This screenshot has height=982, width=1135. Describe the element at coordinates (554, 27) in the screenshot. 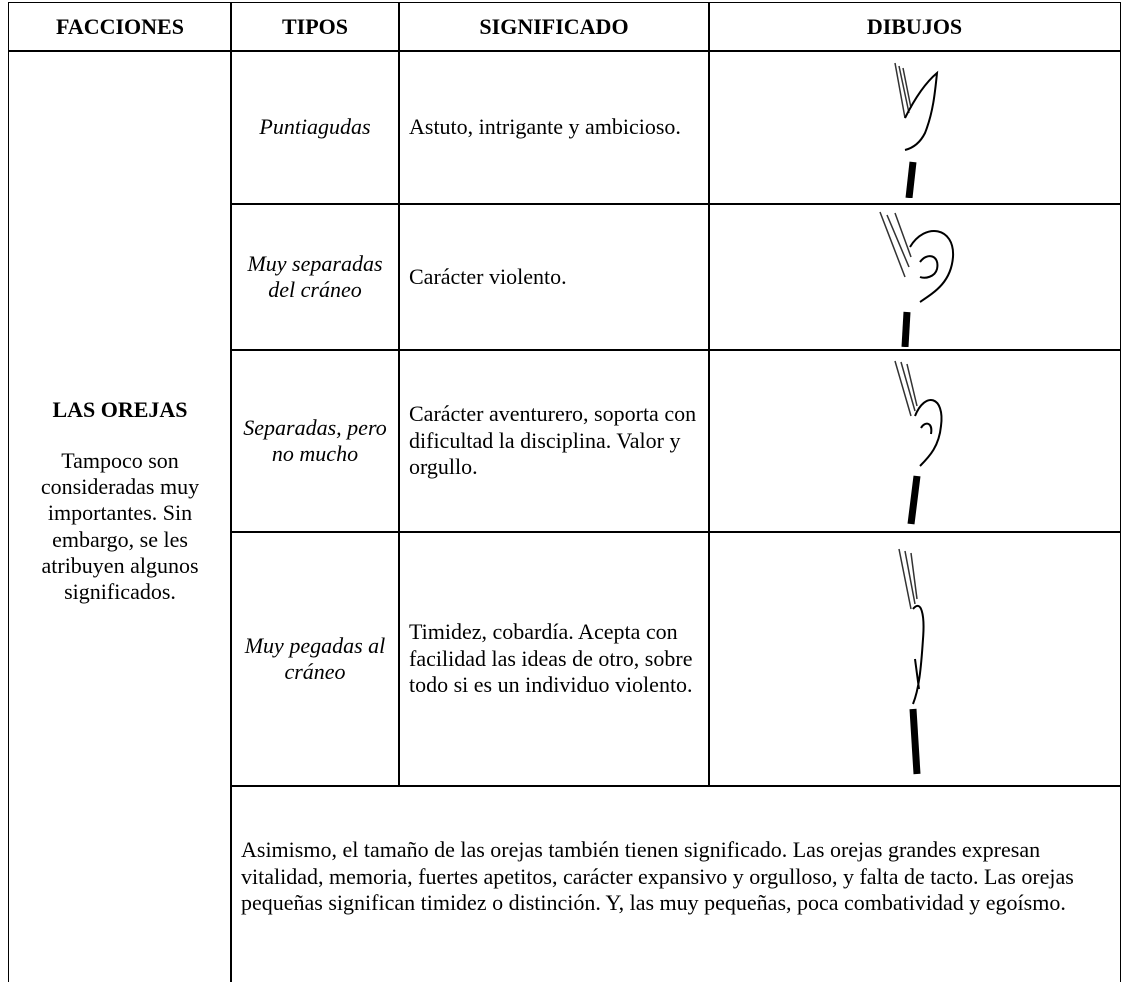

I see `header-cell: SIGNIFICADO` at that location.